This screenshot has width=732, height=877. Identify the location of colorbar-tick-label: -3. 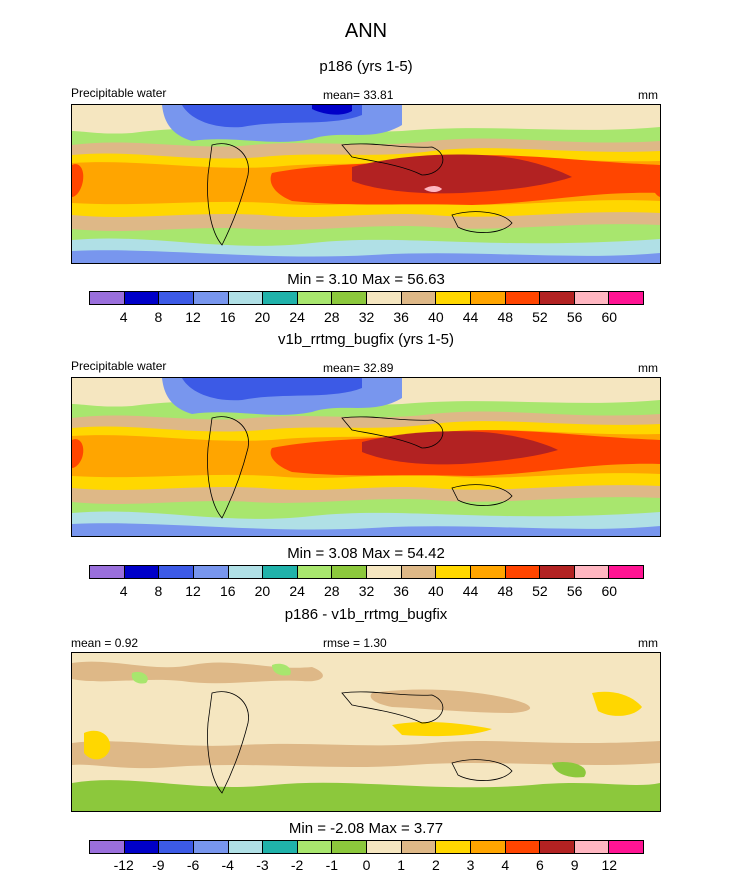
(262, 865).